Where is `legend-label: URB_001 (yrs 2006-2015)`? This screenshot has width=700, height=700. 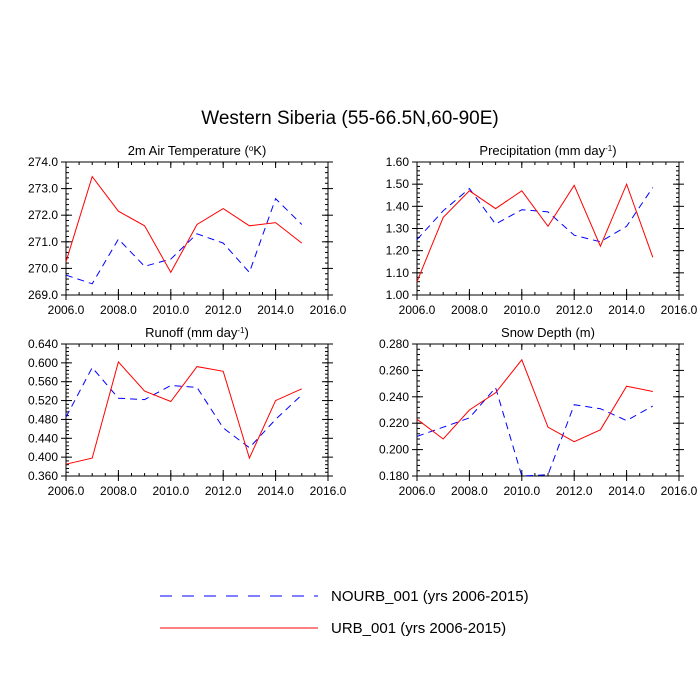 legend-label: URB_001 (yrs 2006-2015) is located at coordinates (418, 628).